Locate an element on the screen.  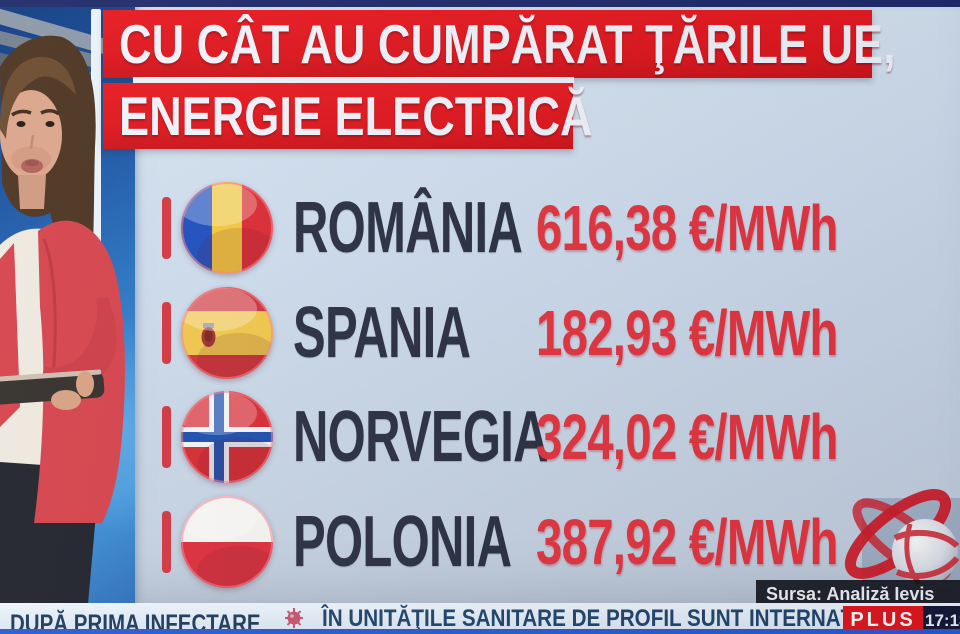
price-row-polonia: POLONIA 387,92 €/MWh is located at coordinates (555, 542).